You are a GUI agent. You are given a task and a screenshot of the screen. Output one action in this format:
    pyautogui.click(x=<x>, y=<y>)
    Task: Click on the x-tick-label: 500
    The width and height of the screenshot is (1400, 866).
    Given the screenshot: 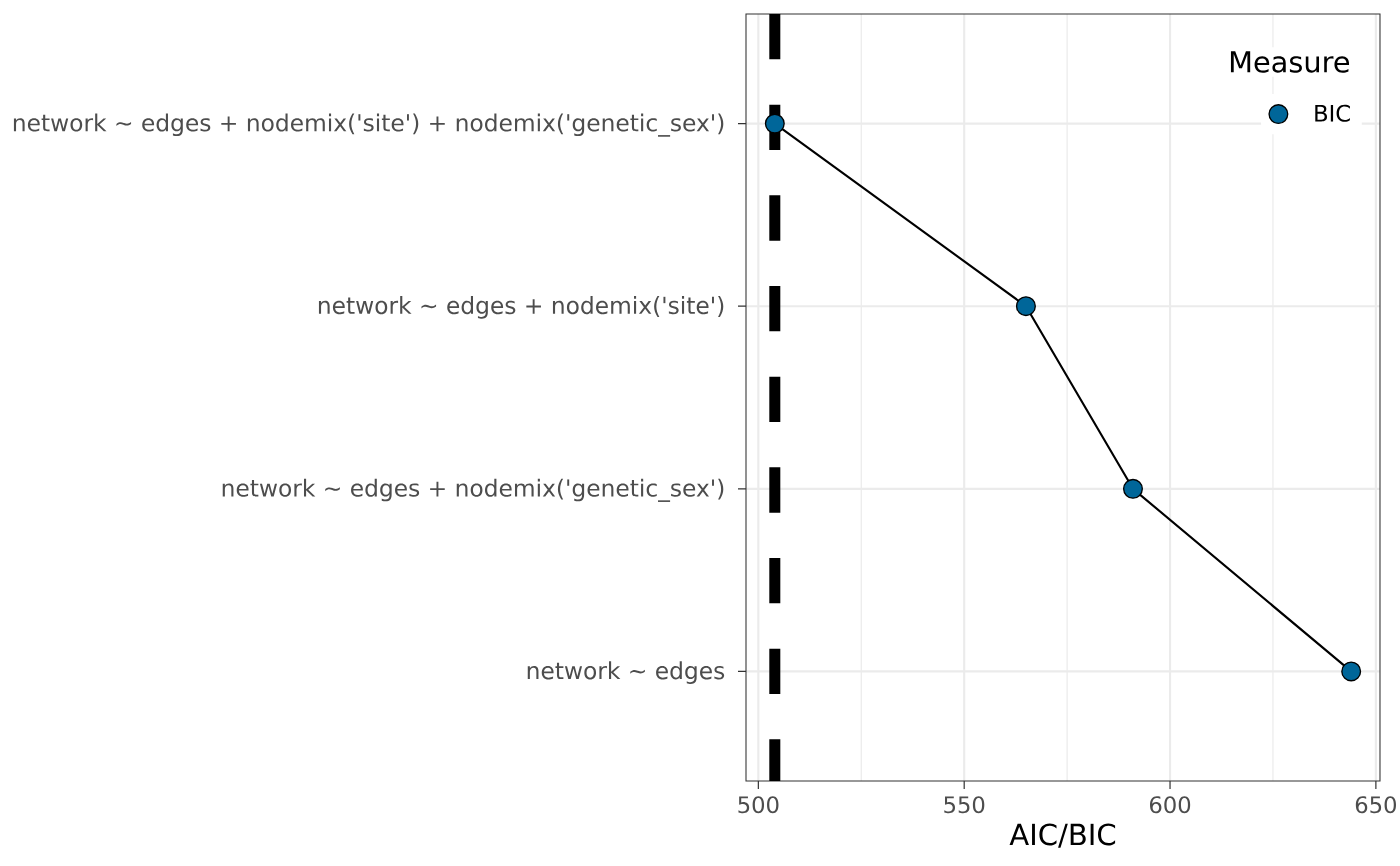 What is the action you would take?
    pyautogui.click(x=758, y=805)
    